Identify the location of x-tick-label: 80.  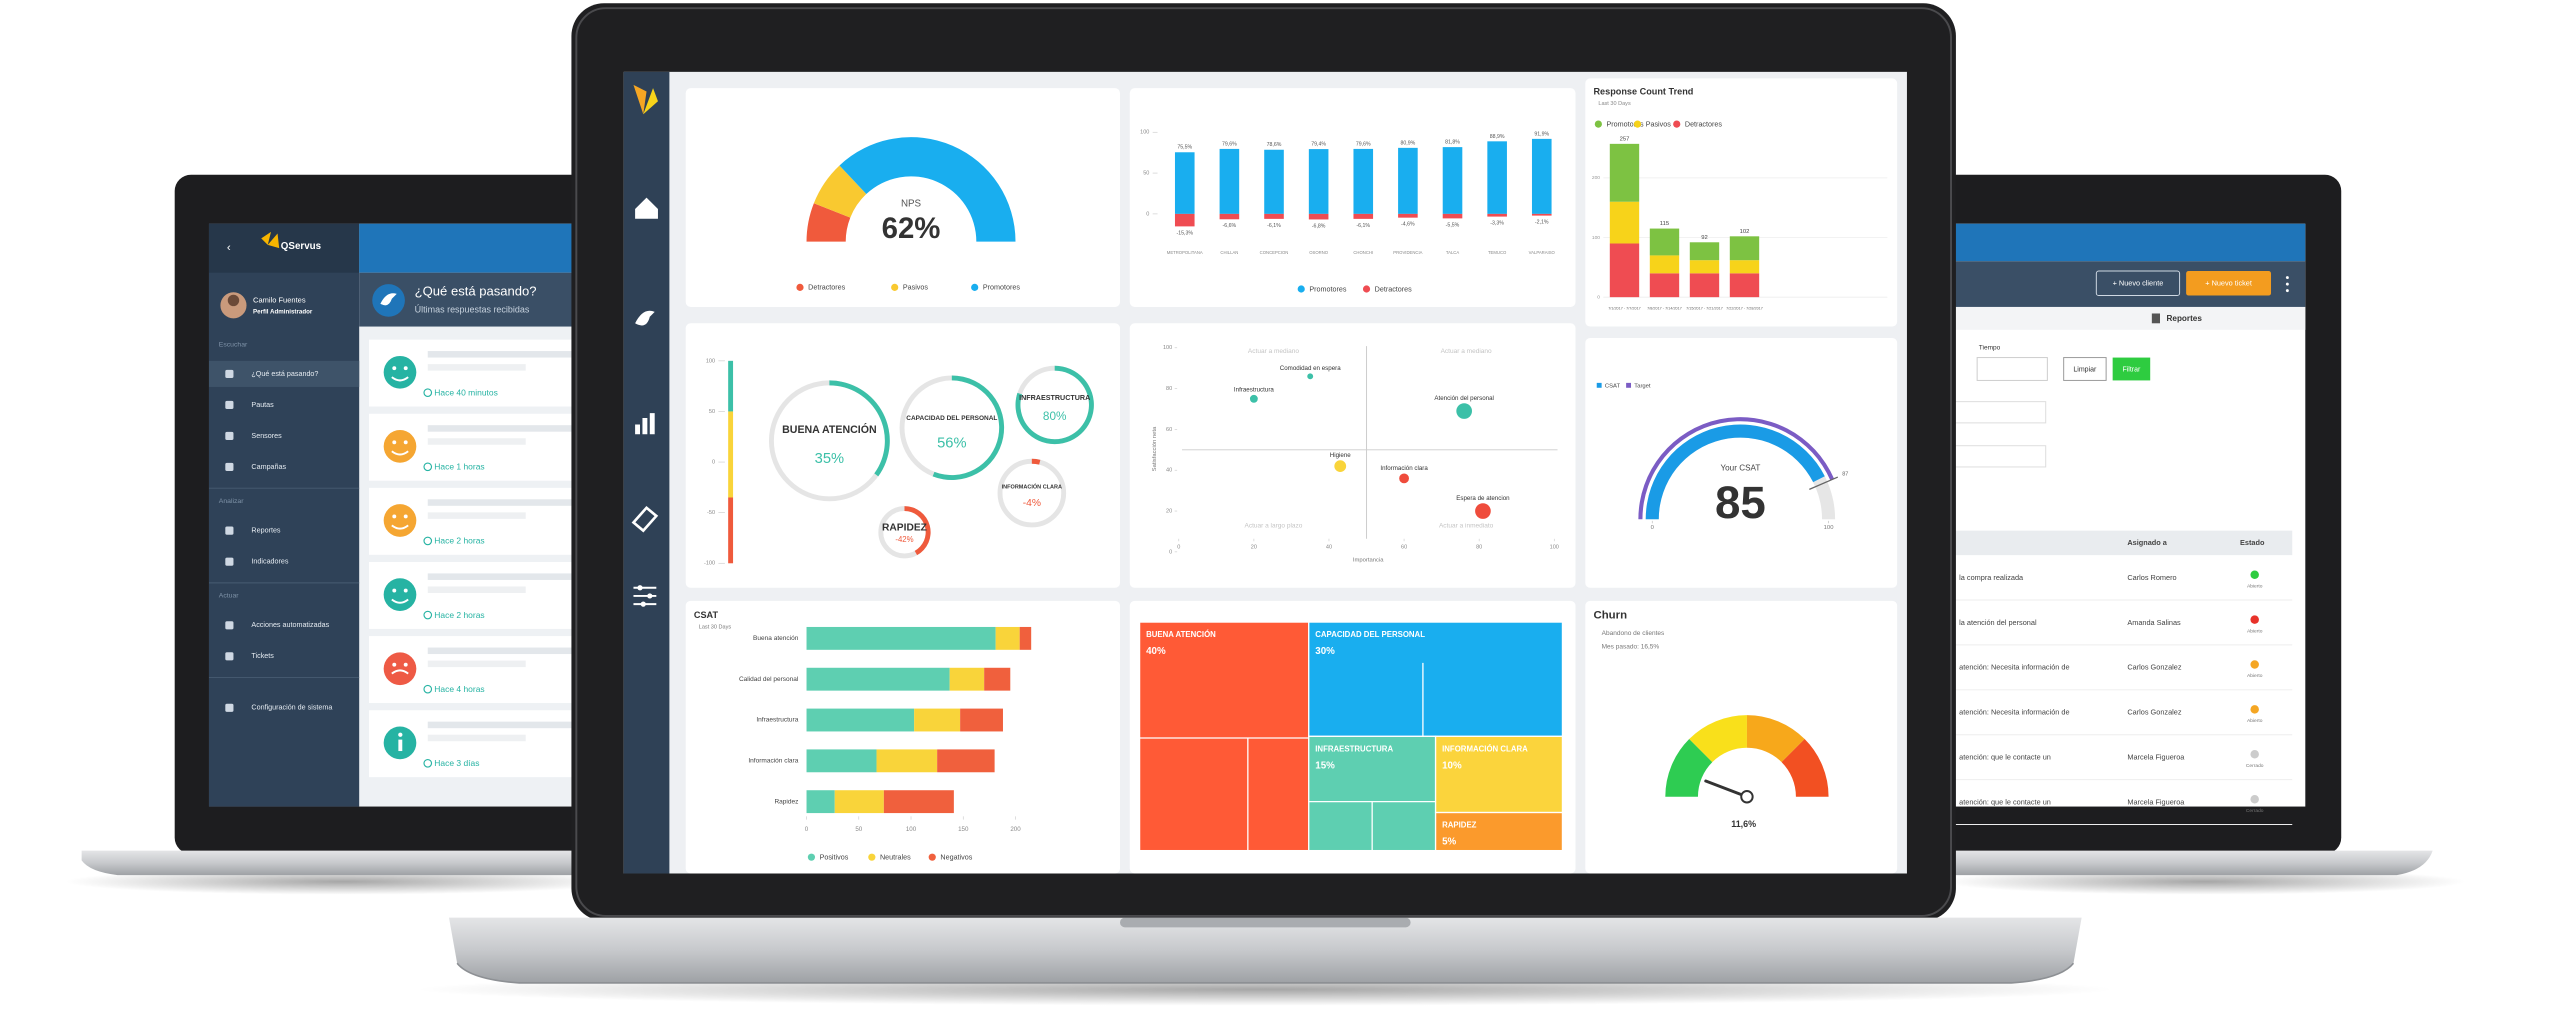
(1479, 547).